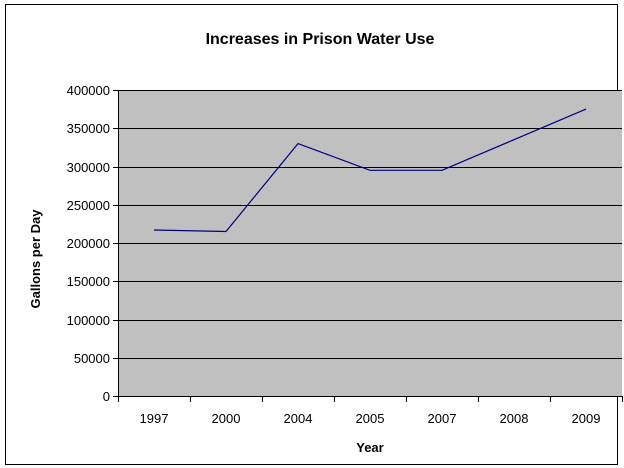 The height and width of the screenshot is (468, 624). What do you see at coordinates (586, 418) in the screenshot?
I see `x-tick-label: 2009` at bounding box center [586, 418].